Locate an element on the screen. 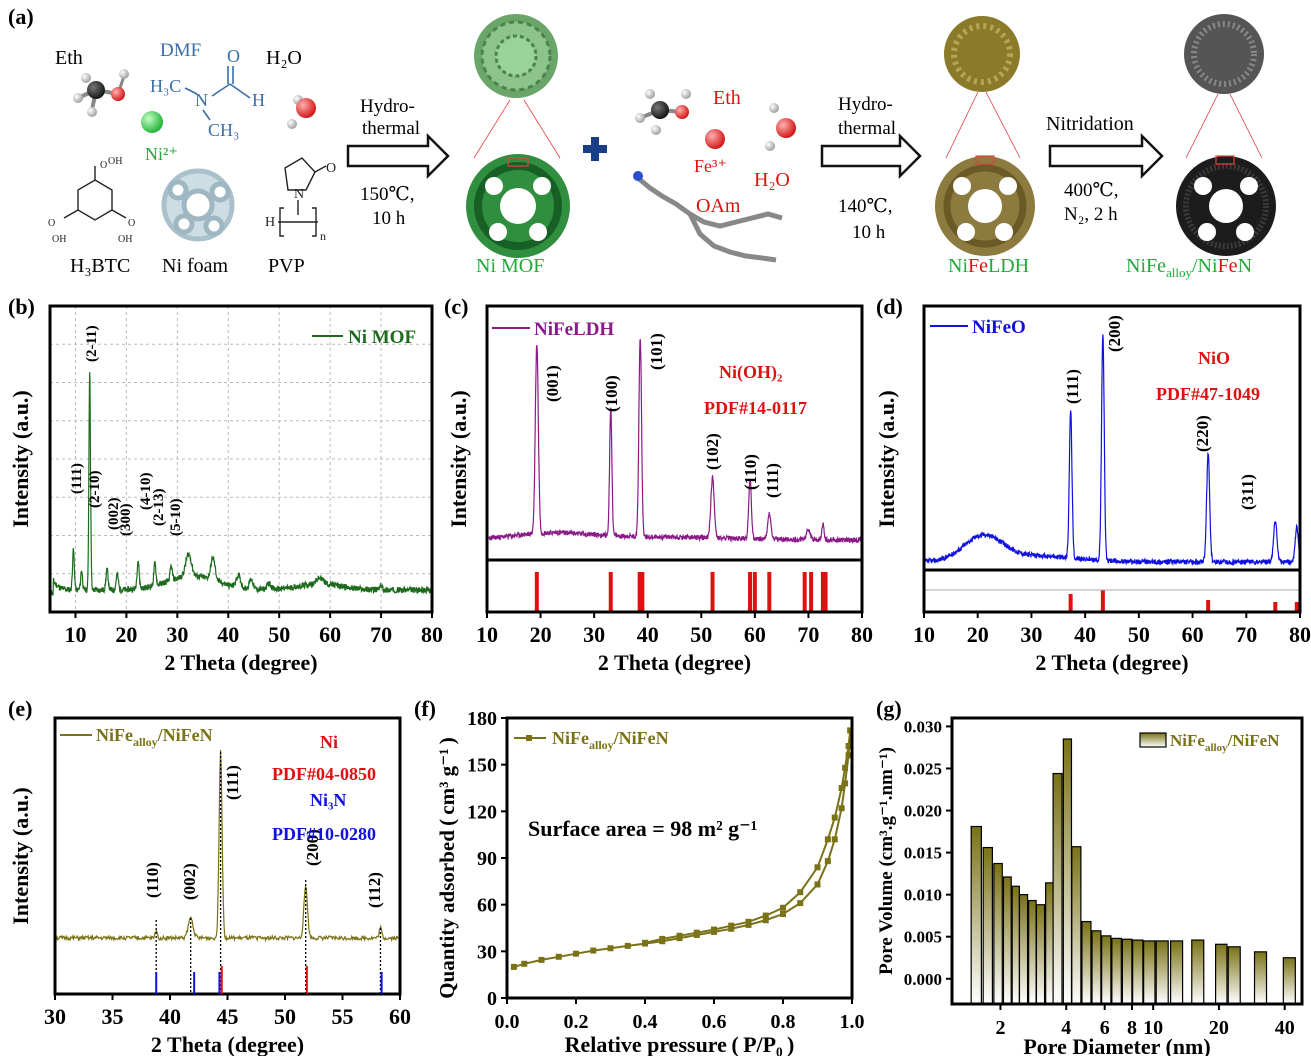 The height and width of the screenshot is (1056, 1311). x-axis-label-b: 2 Theta (degree) is located at coordinates (240, 662).